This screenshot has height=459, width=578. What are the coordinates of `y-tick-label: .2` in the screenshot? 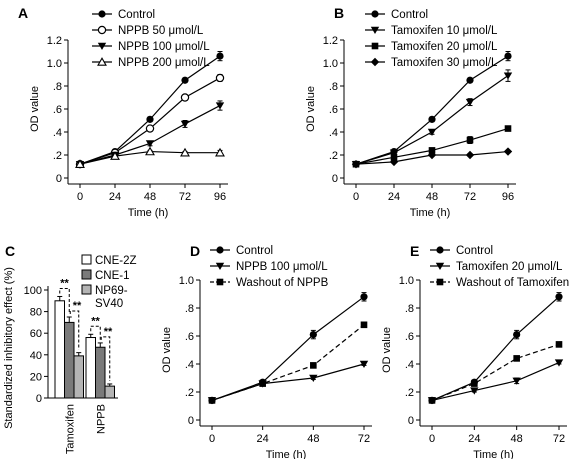 It's located at (333, 156).